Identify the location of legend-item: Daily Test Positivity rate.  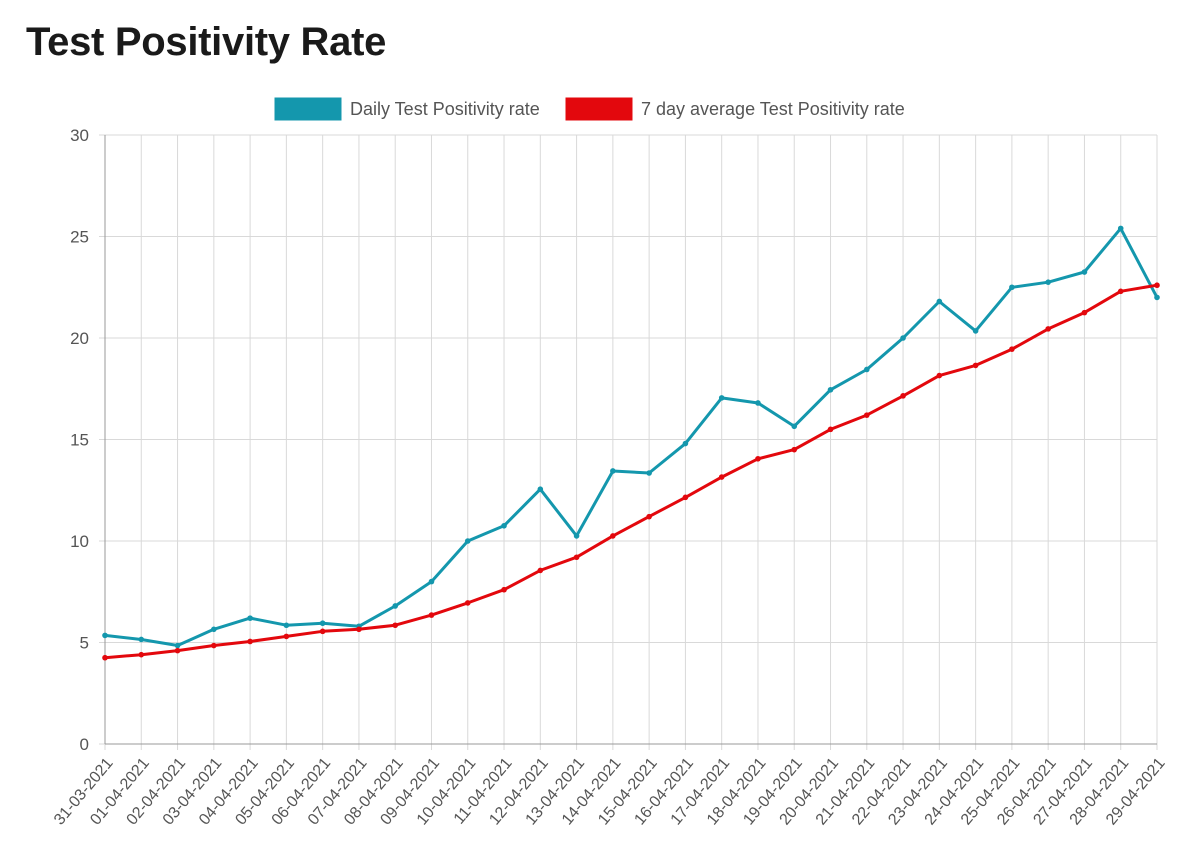
(407, 109).